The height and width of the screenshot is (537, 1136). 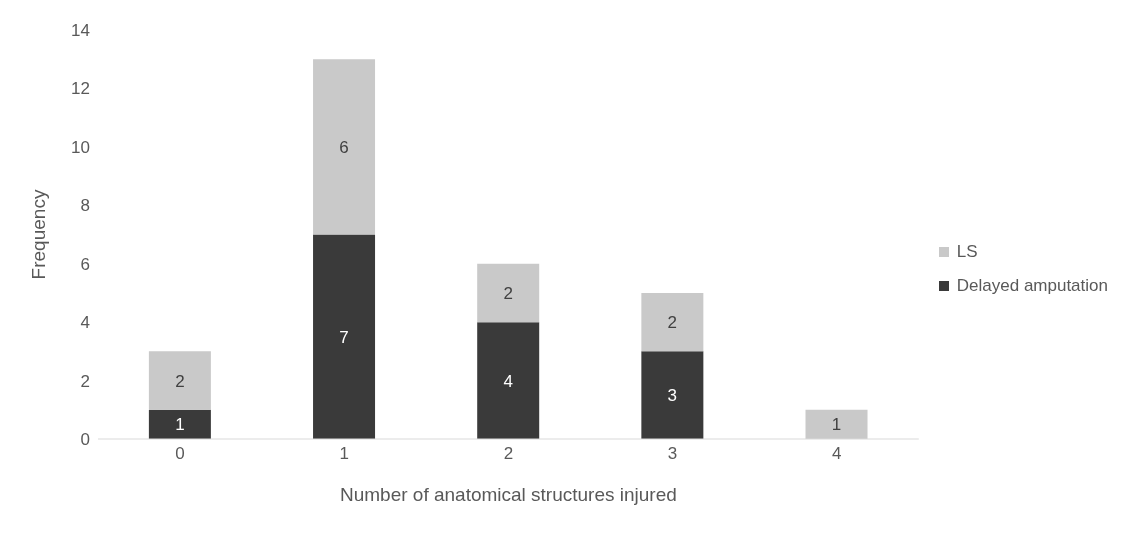 I want to click on x-tick-label: 0, so click(x=180, y=454).